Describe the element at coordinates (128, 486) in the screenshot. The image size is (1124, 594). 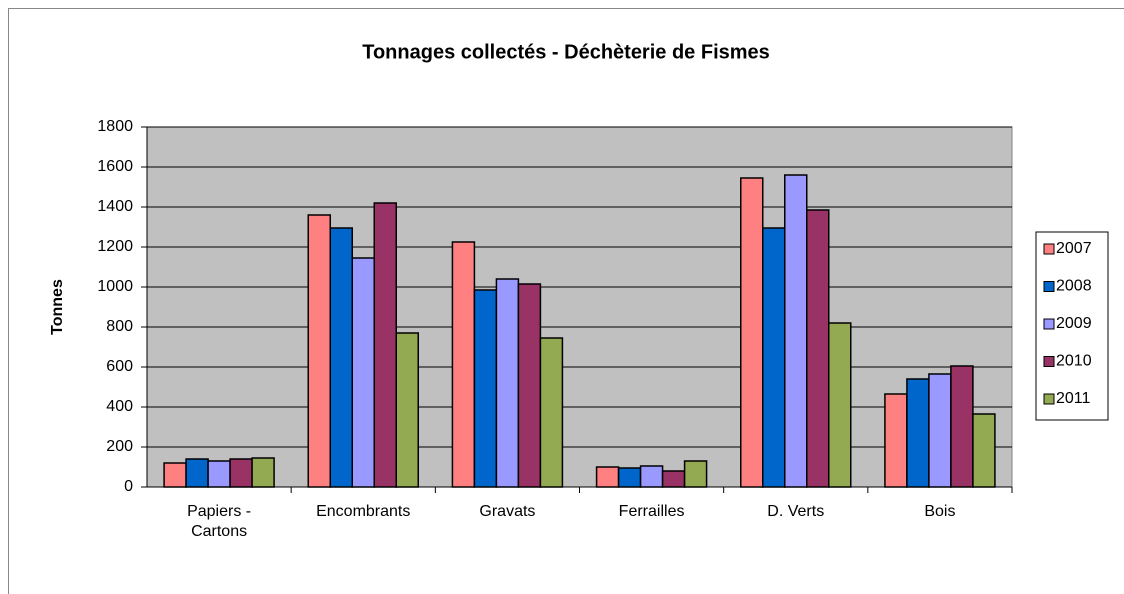
I see `y-tick-label: 0` at that location.